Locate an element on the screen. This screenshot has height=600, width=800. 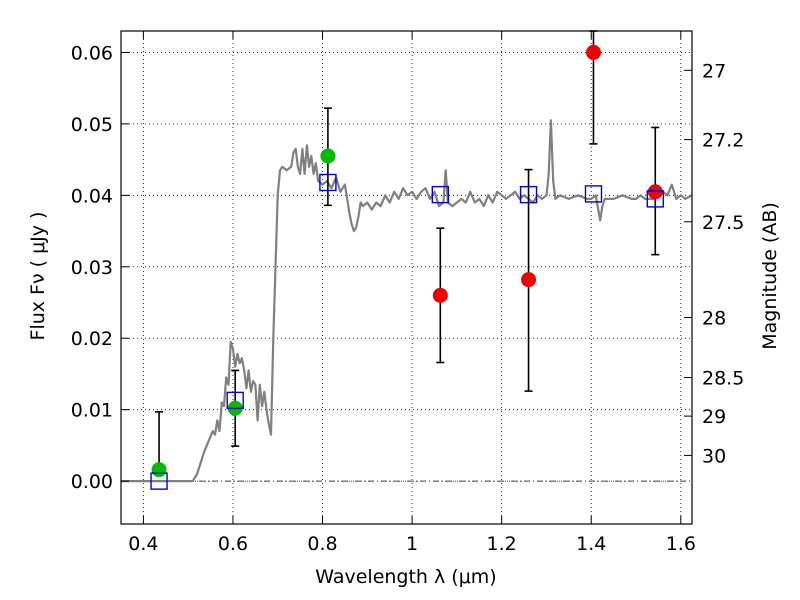
x-tick-label: 1 is located at coordinates (412, 544).